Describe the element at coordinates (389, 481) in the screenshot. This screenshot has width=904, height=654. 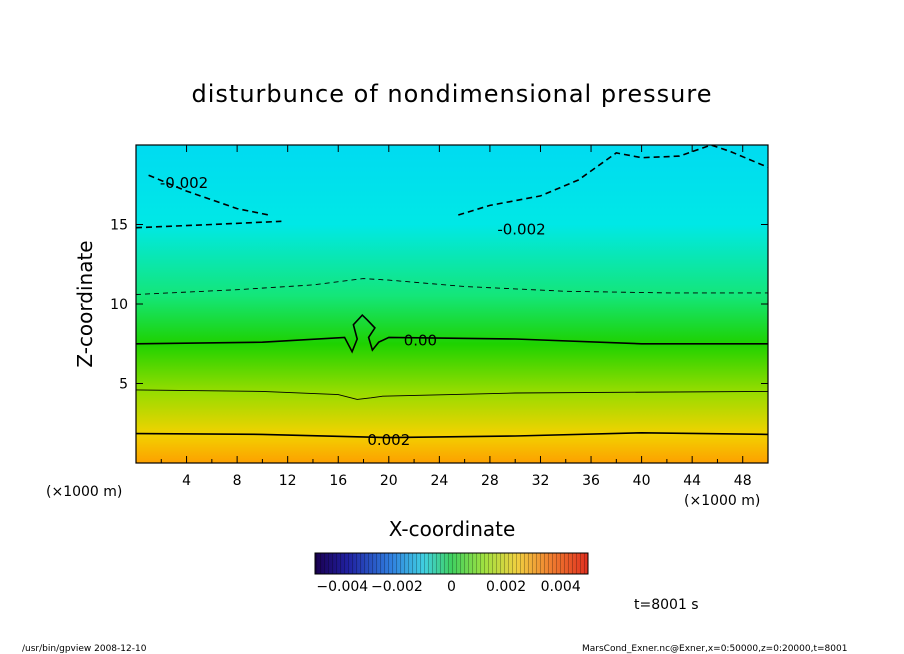
I see `x-tick-label: 20` at that location.